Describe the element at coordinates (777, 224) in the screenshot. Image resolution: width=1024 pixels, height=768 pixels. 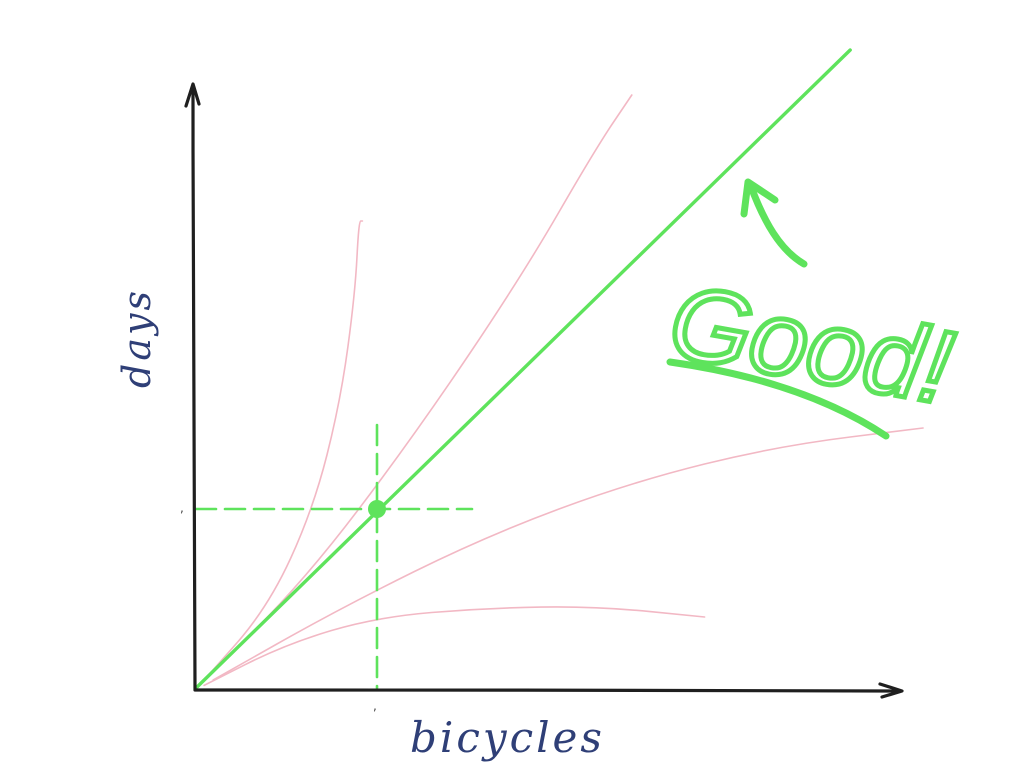
I see `pointer-arrow-shaft` at that location.